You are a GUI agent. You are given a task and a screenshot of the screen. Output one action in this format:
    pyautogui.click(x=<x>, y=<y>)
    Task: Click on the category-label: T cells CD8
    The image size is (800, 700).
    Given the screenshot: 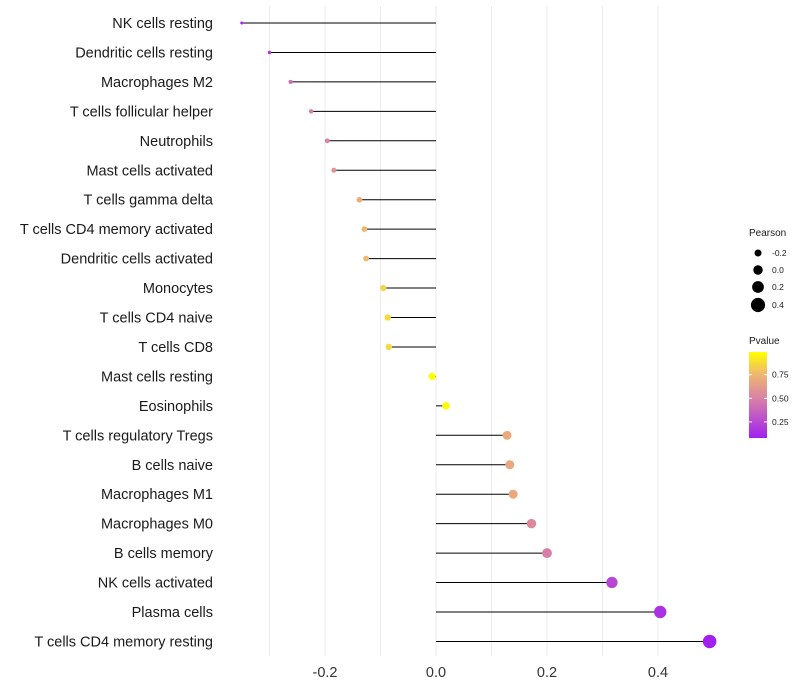 What is the action you would take?
    pyautogui.click(x=175, y=348)
    